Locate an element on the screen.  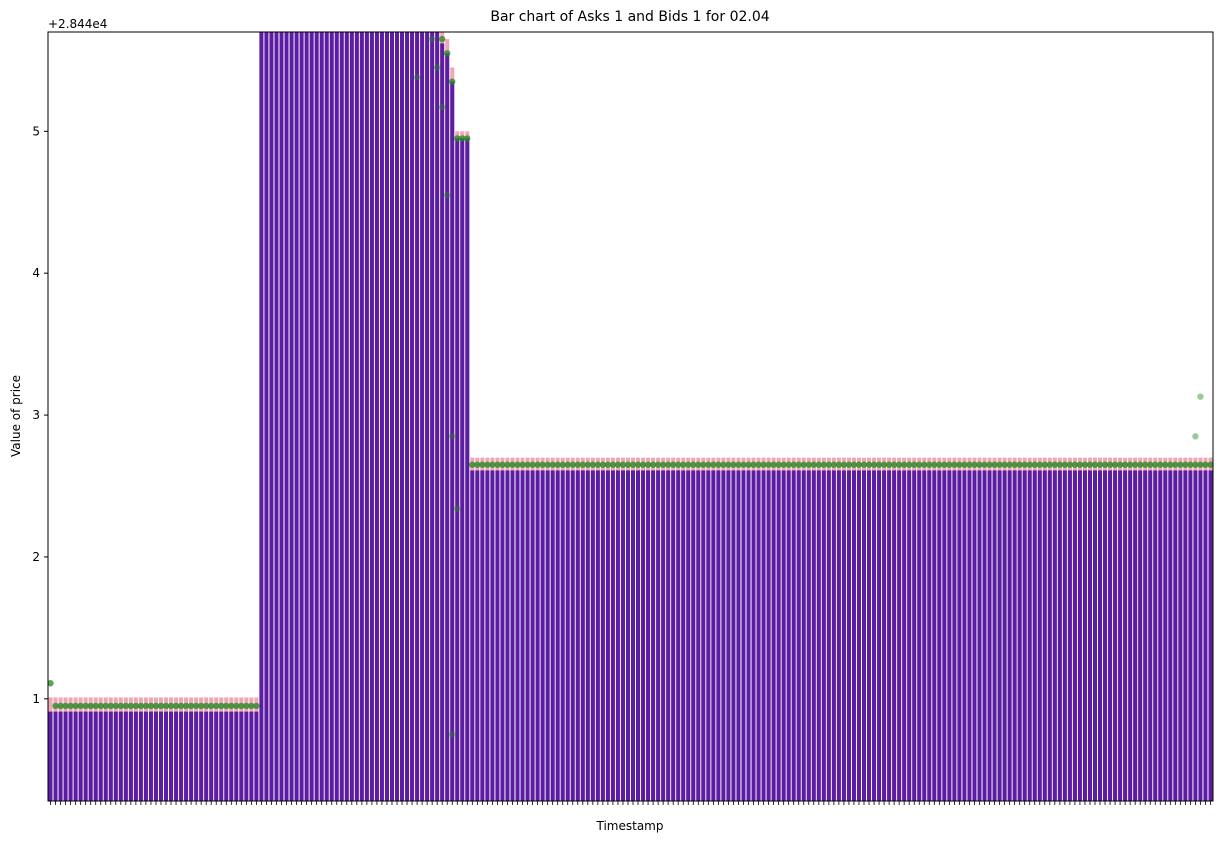
y-tick-label: 1 is located at coordinates (36, 699).